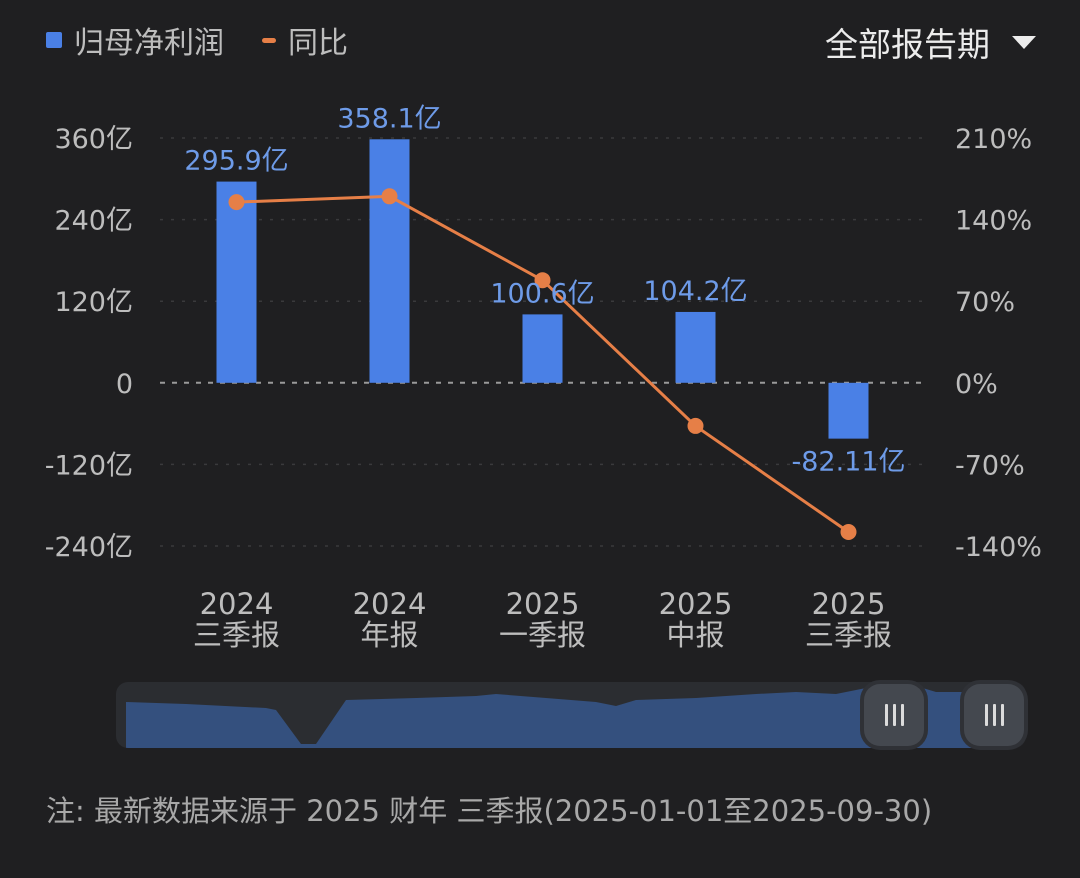 This screenshot has width=1080, height=878. I want to click on x-tick-label-period: 一季报, so click(542, 635).